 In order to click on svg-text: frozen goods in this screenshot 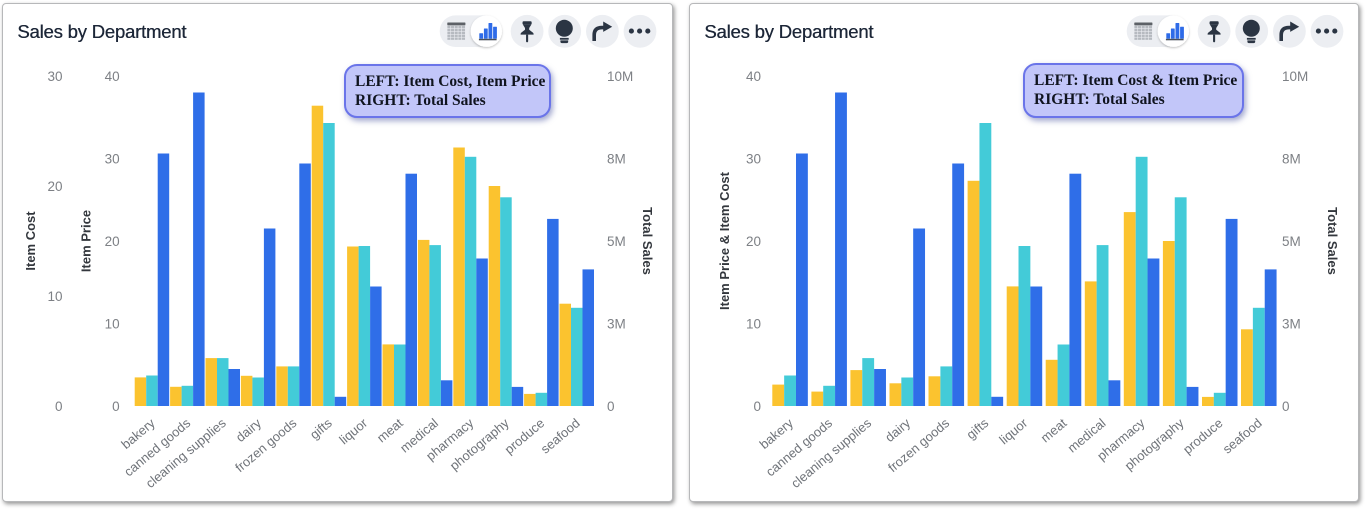, I will do `click(266, 445)`.